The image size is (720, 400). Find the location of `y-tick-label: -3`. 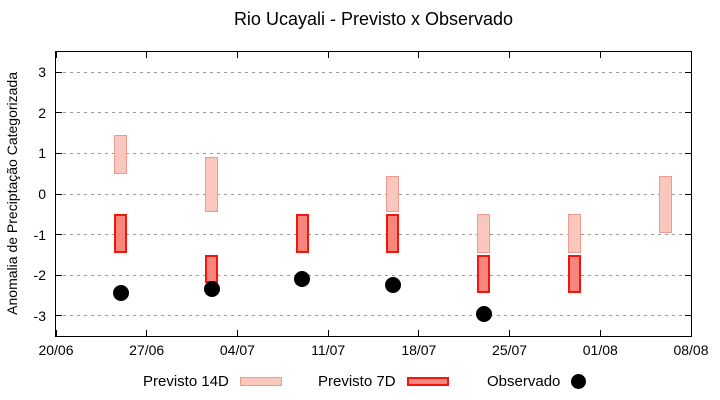

y-tick-label: -3 is located at coordinates (39, 315).